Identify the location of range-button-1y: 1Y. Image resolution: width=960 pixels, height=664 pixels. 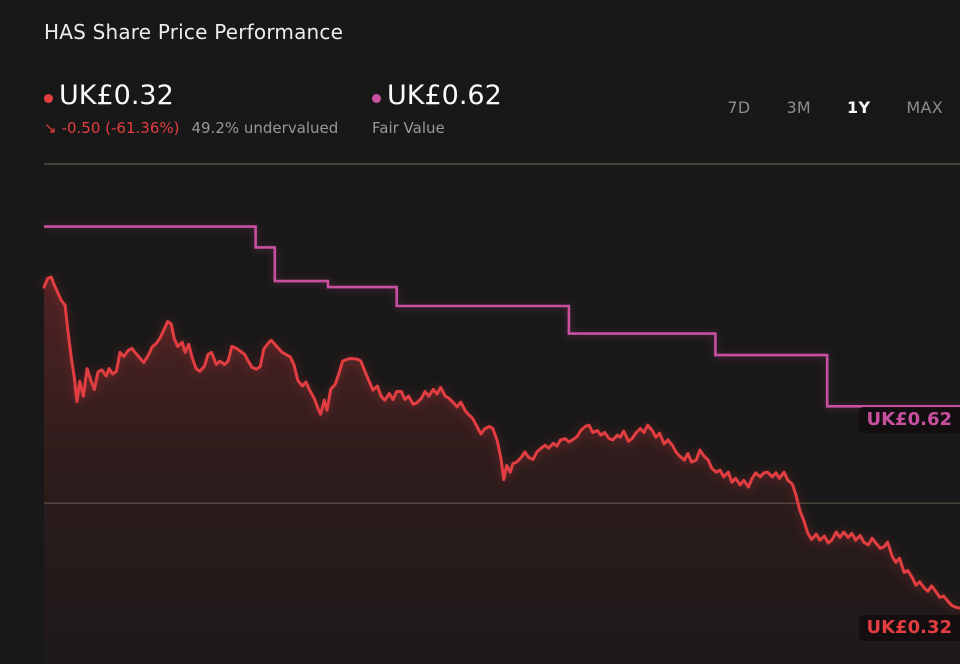
(859, 107).